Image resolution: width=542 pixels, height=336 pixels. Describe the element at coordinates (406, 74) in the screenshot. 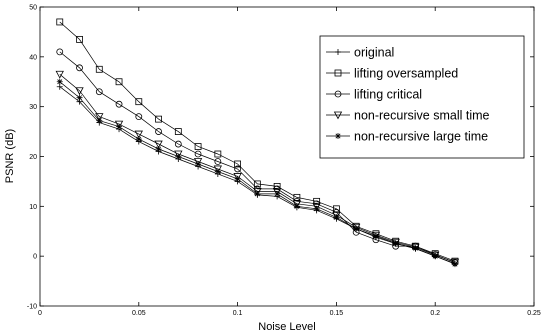

I see `legend-label: lifting oversampled` at that location.